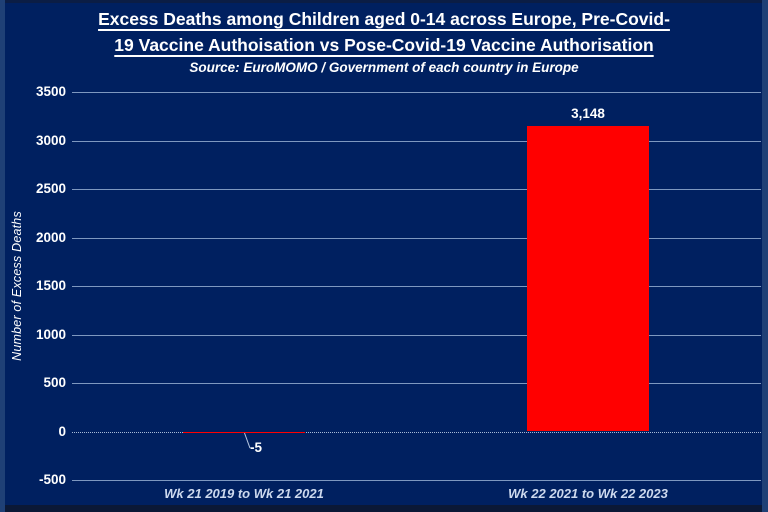 The height and width of the screenshot is (512, 768). I want to click on gridline-2000, so click(416, 238).